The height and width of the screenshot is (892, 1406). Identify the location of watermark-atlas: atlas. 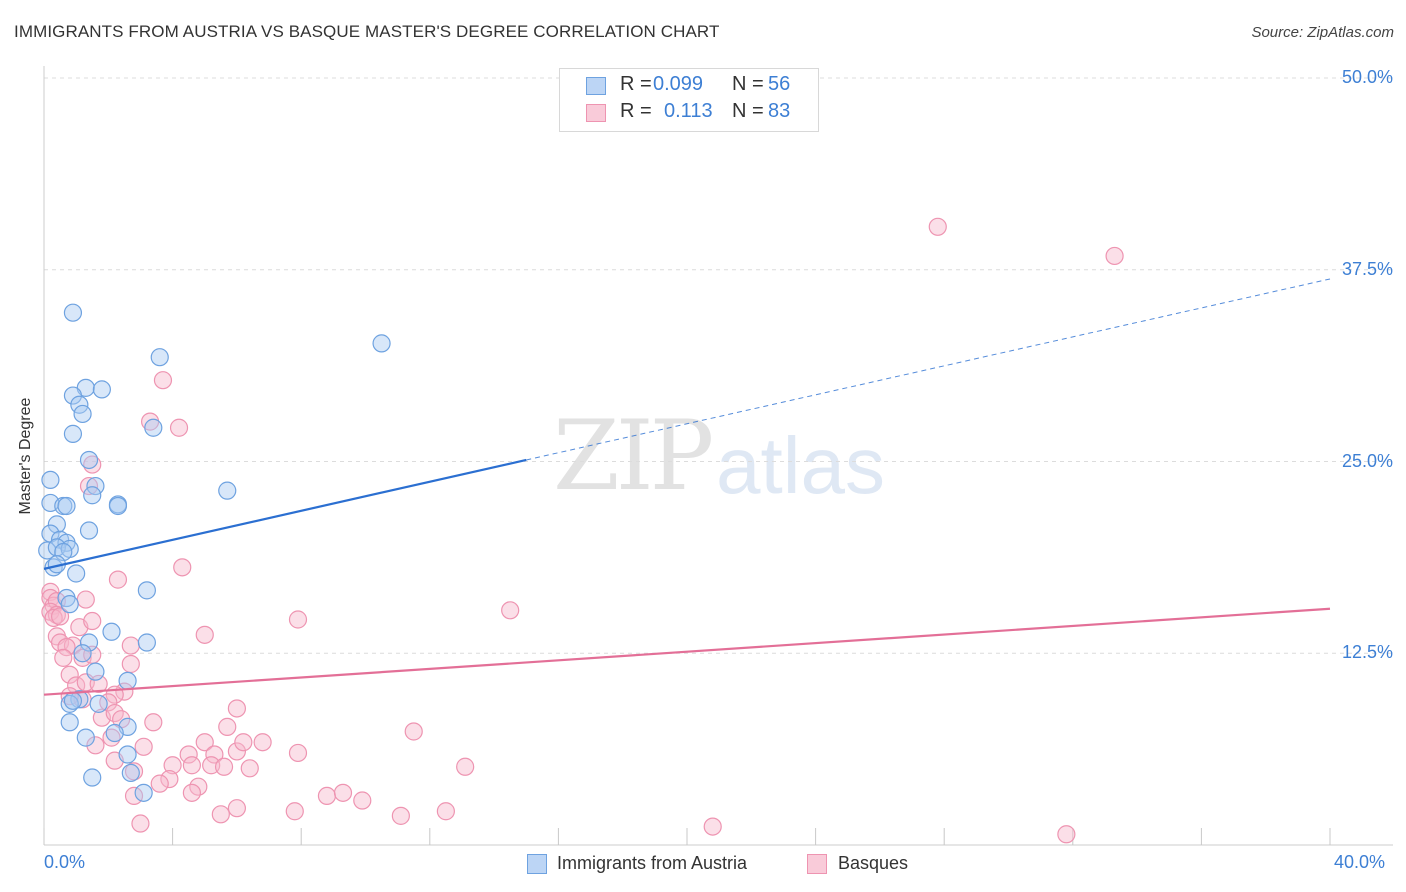
(800, 465).